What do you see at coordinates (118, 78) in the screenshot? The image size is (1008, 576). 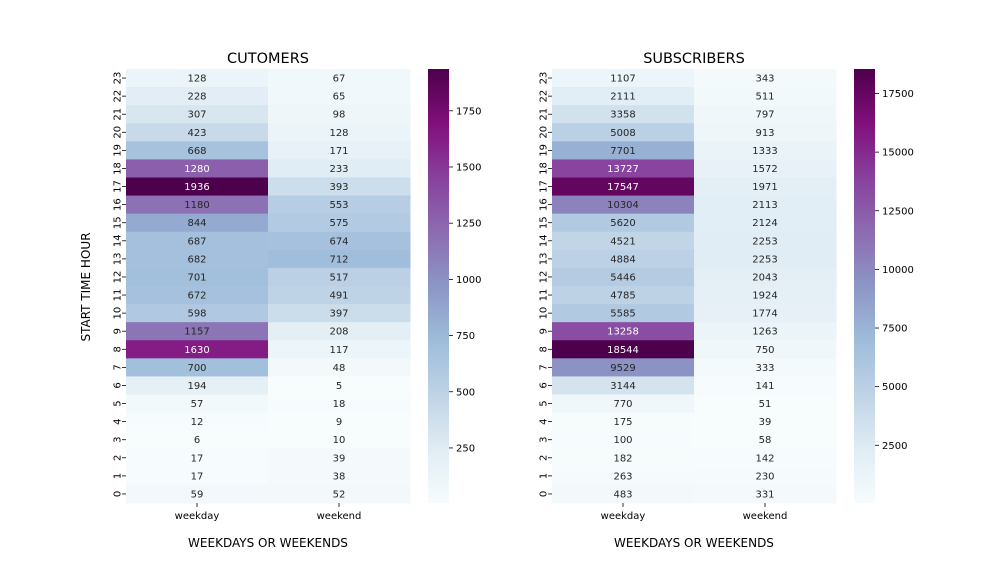 I see `y-tick-label: 23` at bounding box center [118, 78].